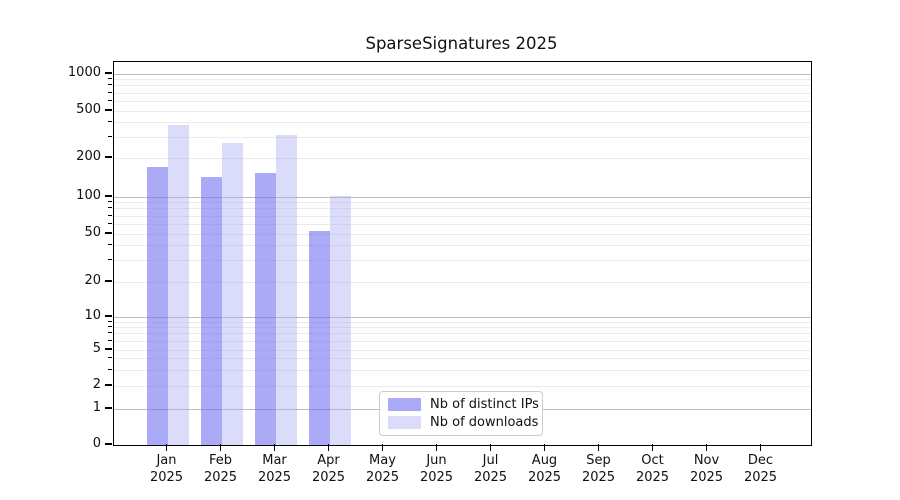 Image resolution: width=900 pixels, height=500 pixels. What do you see at coordinates (653, 469) in the screenshot?
I see `x-tick-label: Oct 2025` at bounding box center [653, 469].